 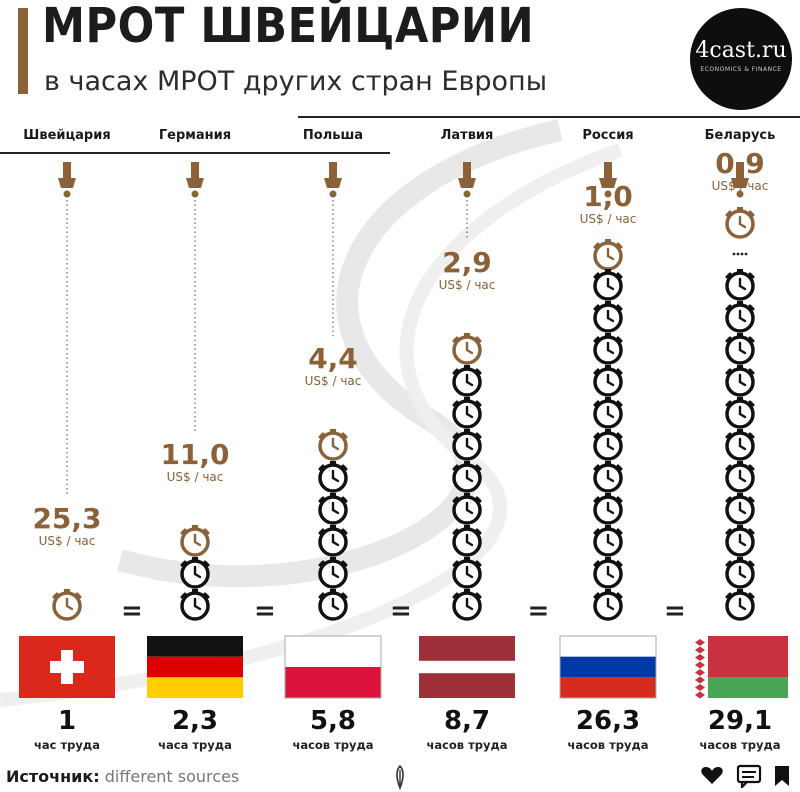 What do you see at coordinates (467, 721) in the screenshot?
I see `hours-value: 8,7` at bounding box center [467, 721].